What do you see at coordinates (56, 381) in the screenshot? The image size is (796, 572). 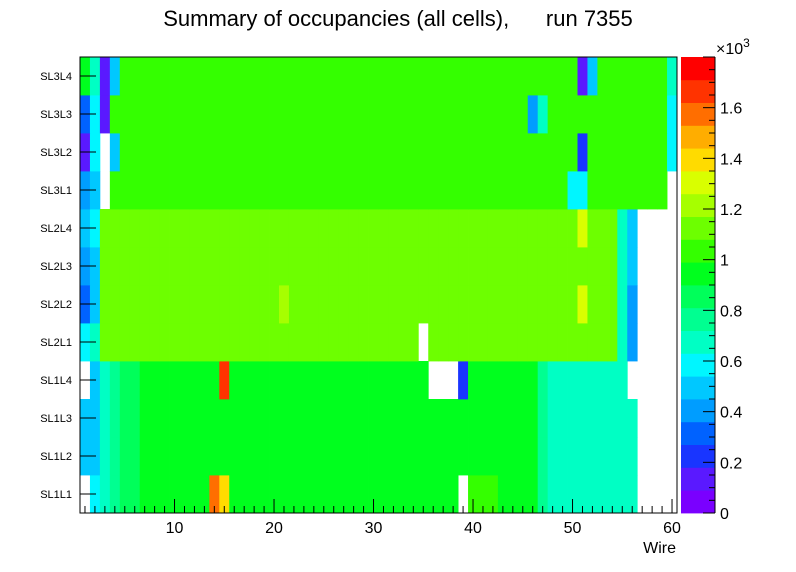 I see `y-tick-label: SL1L4` at bounding box center [56, 381].